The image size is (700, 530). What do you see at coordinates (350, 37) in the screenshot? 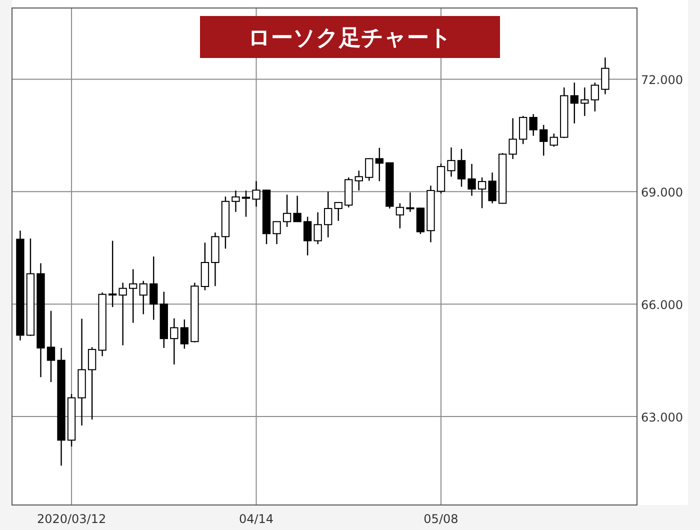
I see `title: ローソク足チャート` at bounding box center [350, 37].